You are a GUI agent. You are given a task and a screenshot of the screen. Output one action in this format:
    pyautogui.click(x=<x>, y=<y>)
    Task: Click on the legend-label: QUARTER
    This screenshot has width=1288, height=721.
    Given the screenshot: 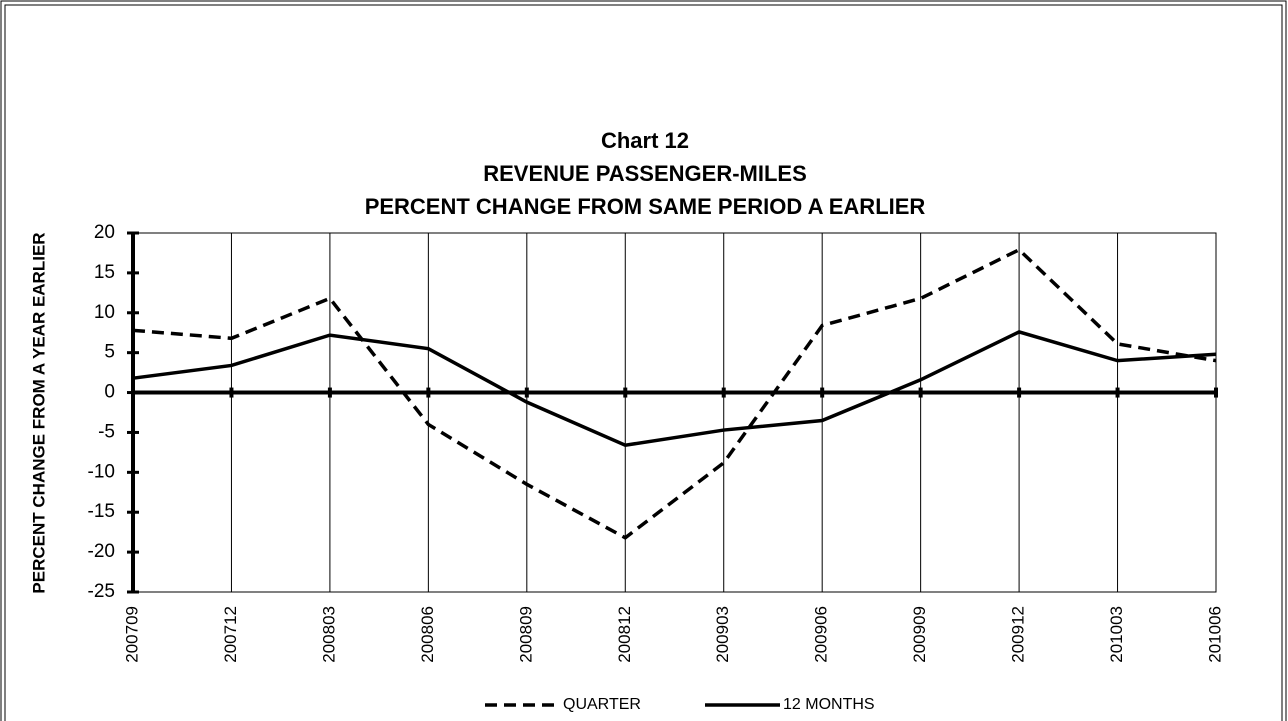 What is the action you would take?
    pyautogui.click(x=602, y=704)
    